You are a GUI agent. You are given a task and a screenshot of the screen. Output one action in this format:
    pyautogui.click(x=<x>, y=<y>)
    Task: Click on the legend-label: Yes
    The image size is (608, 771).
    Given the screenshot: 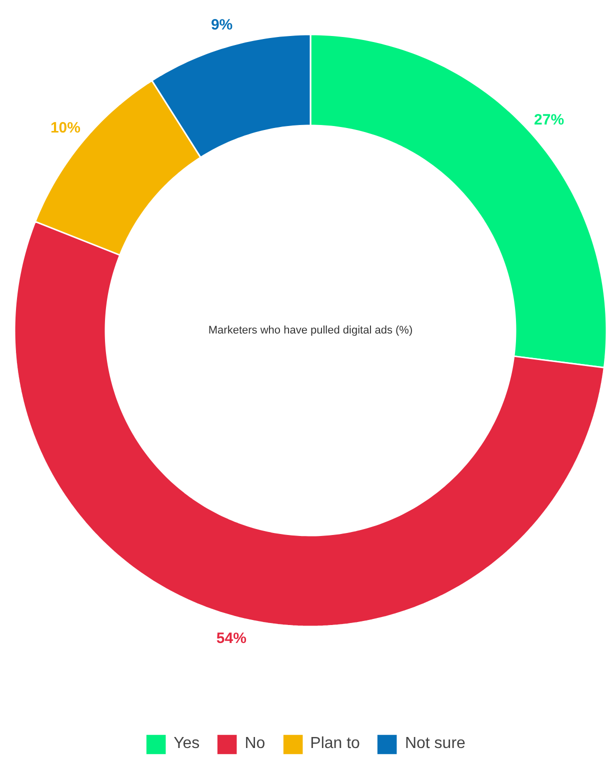 What is the action you would take?
    pyautogui.click(x=187, y=744)
    